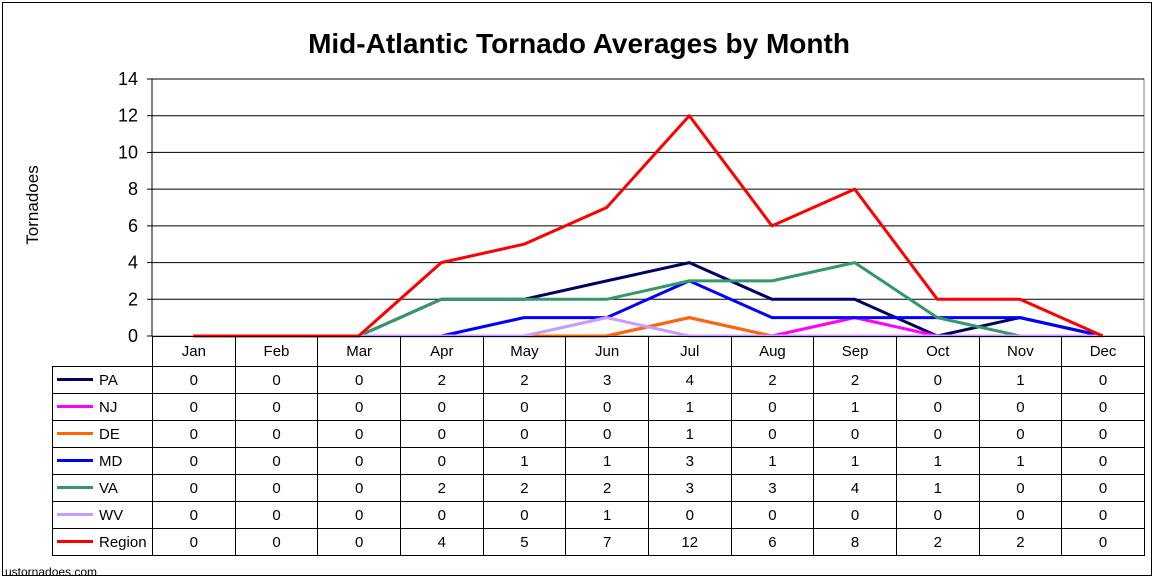  What do you see at coordinates (524, 351) in the screenshot?
I see `x-tick-label: May` at bounding box center [524, 351].